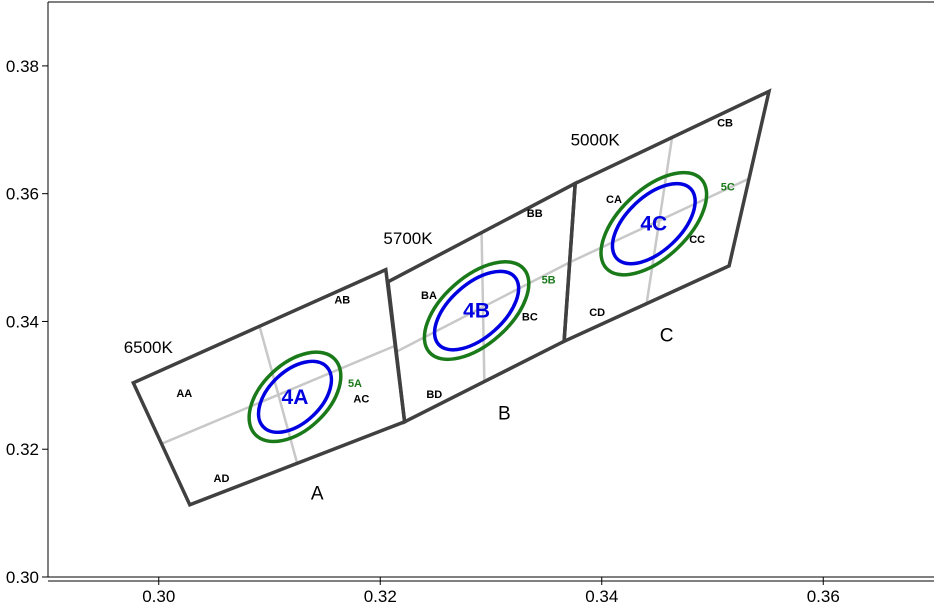 The image size is (934, 610). I want to click on y-tick-label: 0.38, so click(22, 66).